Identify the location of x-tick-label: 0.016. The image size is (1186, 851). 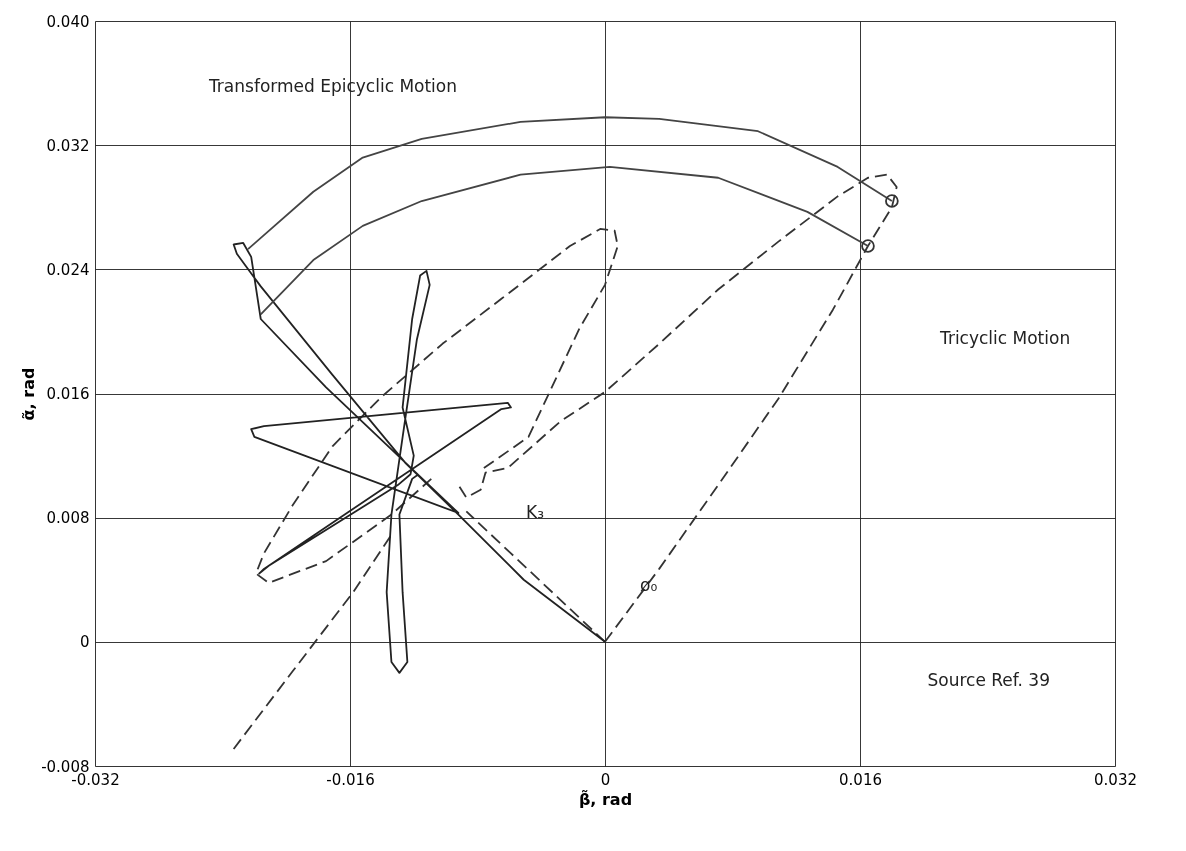
(860, 779).